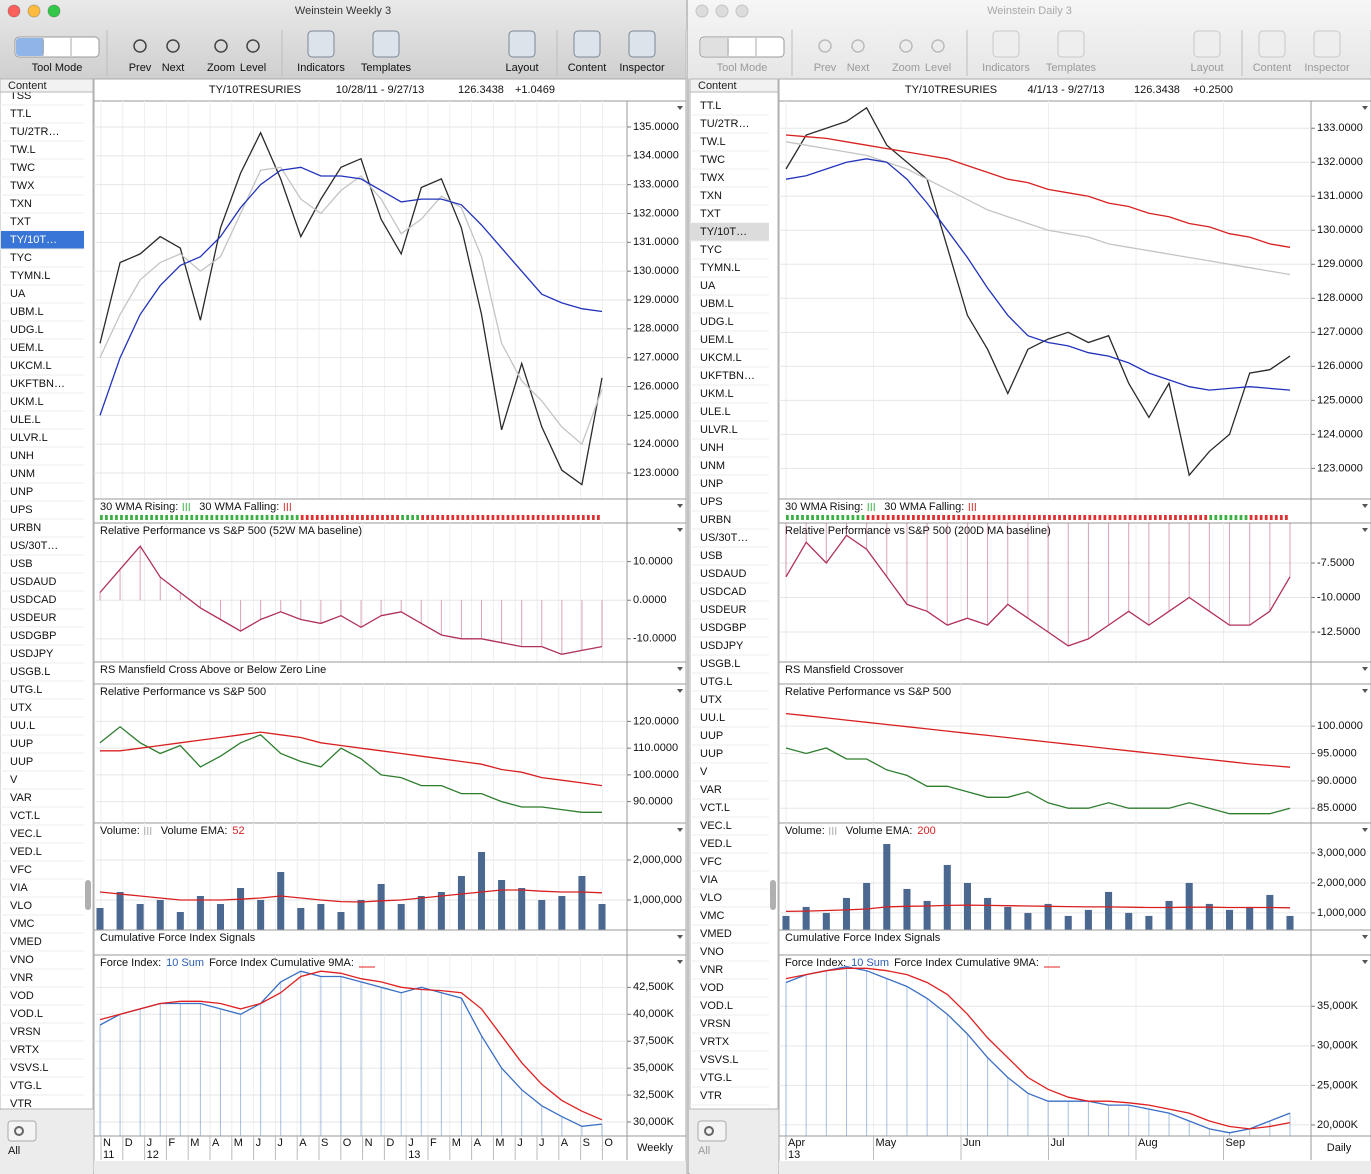  What do you see at coordinates (31, 366) in the screenshot?
I see `symbol: UKCM.L` at bounding box center [31, 366].